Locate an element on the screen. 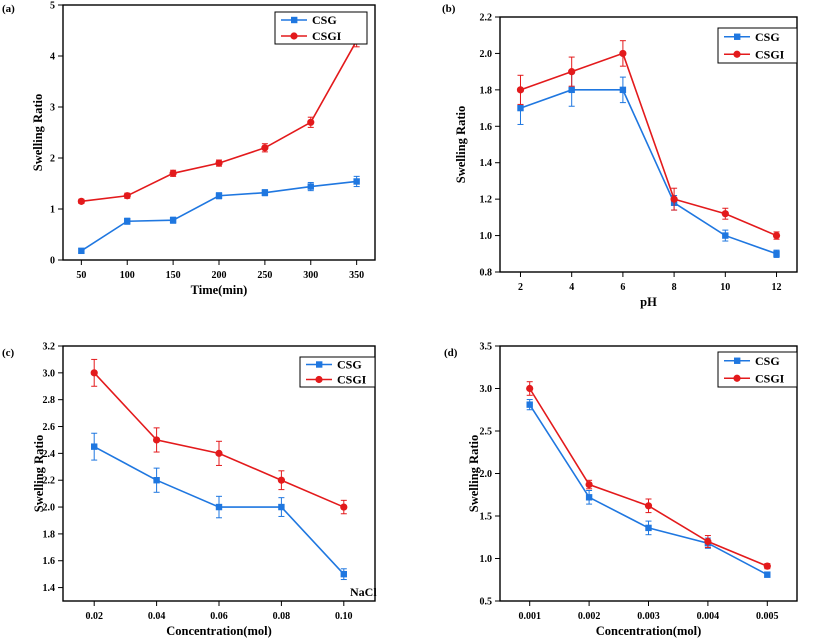 The height and width of the screenshot is (643, 813). annotation-label: NaCl is located at coordinates (363, 592).